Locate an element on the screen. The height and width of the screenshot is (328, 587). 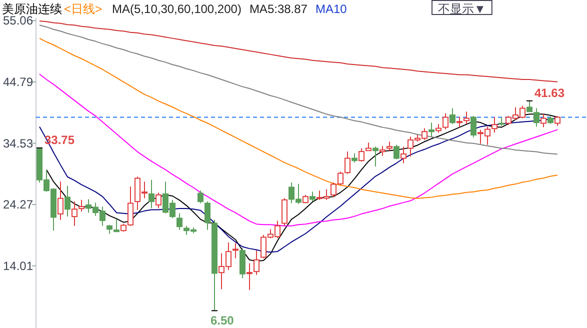
annotation: 6.50 is located at coordinates (222, 321).